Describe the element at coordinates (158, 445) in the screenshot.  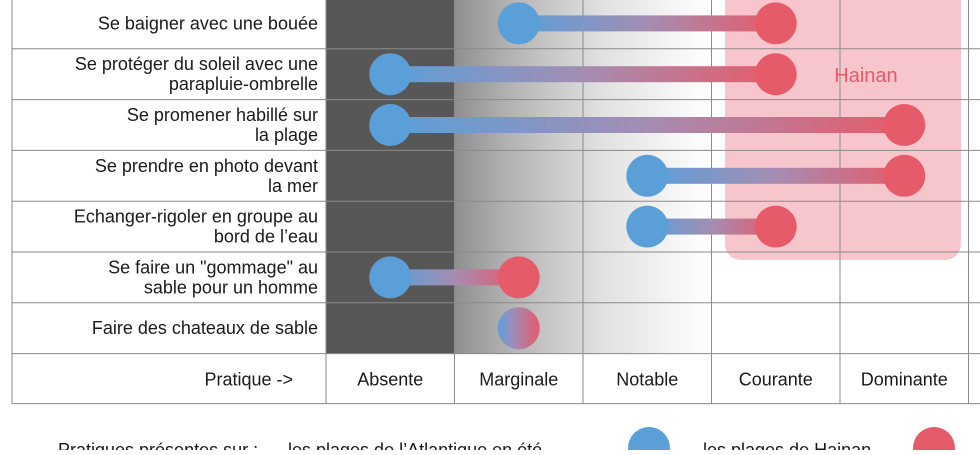
I see `legend-prefix: Pratiques présentes sur :` at that location.